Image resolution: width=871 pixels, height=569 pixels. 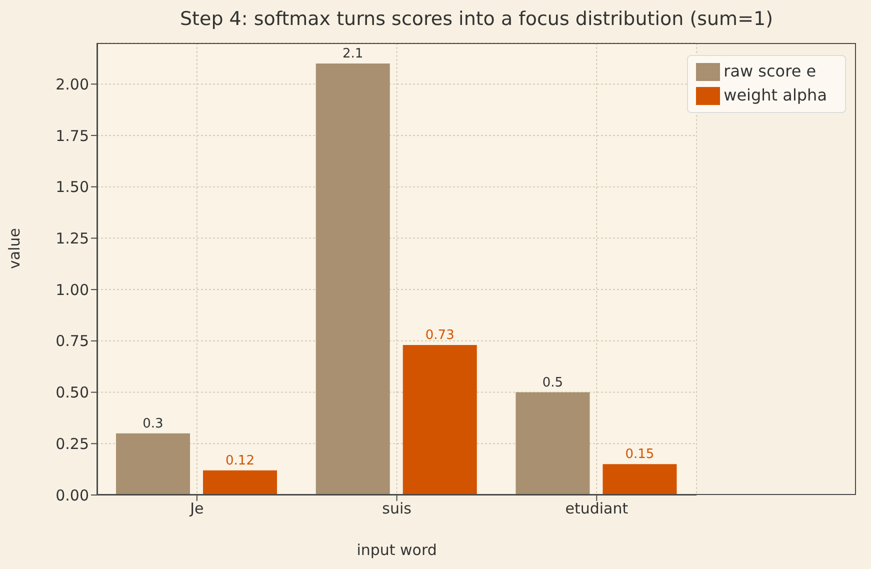 What do you see at coordinates (770, 70) in the screenshot?
I see `legend-label: raw score e` at bounding box center [770, 70].